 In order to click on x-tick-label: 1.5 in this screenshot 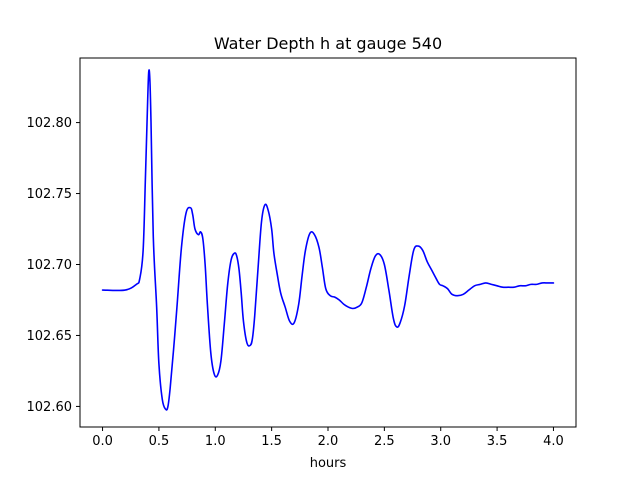, I will do `click(271, 441)`.